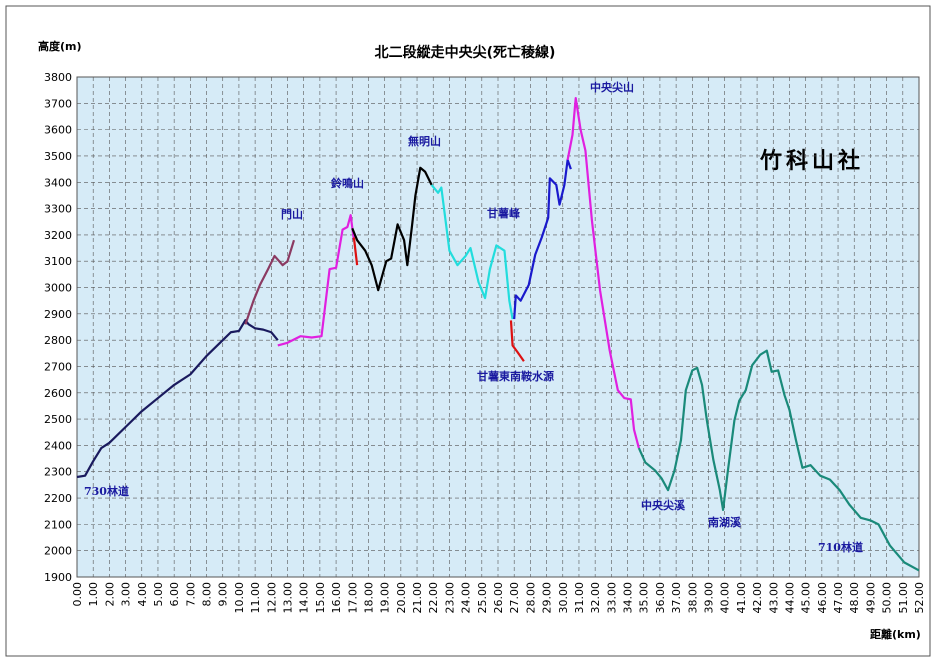 The height and width of the screenshot is (666, 936). Describe the element at coordinates (547, 598) in the screenshot. I see `x-tick-label: 29.00` at that location.